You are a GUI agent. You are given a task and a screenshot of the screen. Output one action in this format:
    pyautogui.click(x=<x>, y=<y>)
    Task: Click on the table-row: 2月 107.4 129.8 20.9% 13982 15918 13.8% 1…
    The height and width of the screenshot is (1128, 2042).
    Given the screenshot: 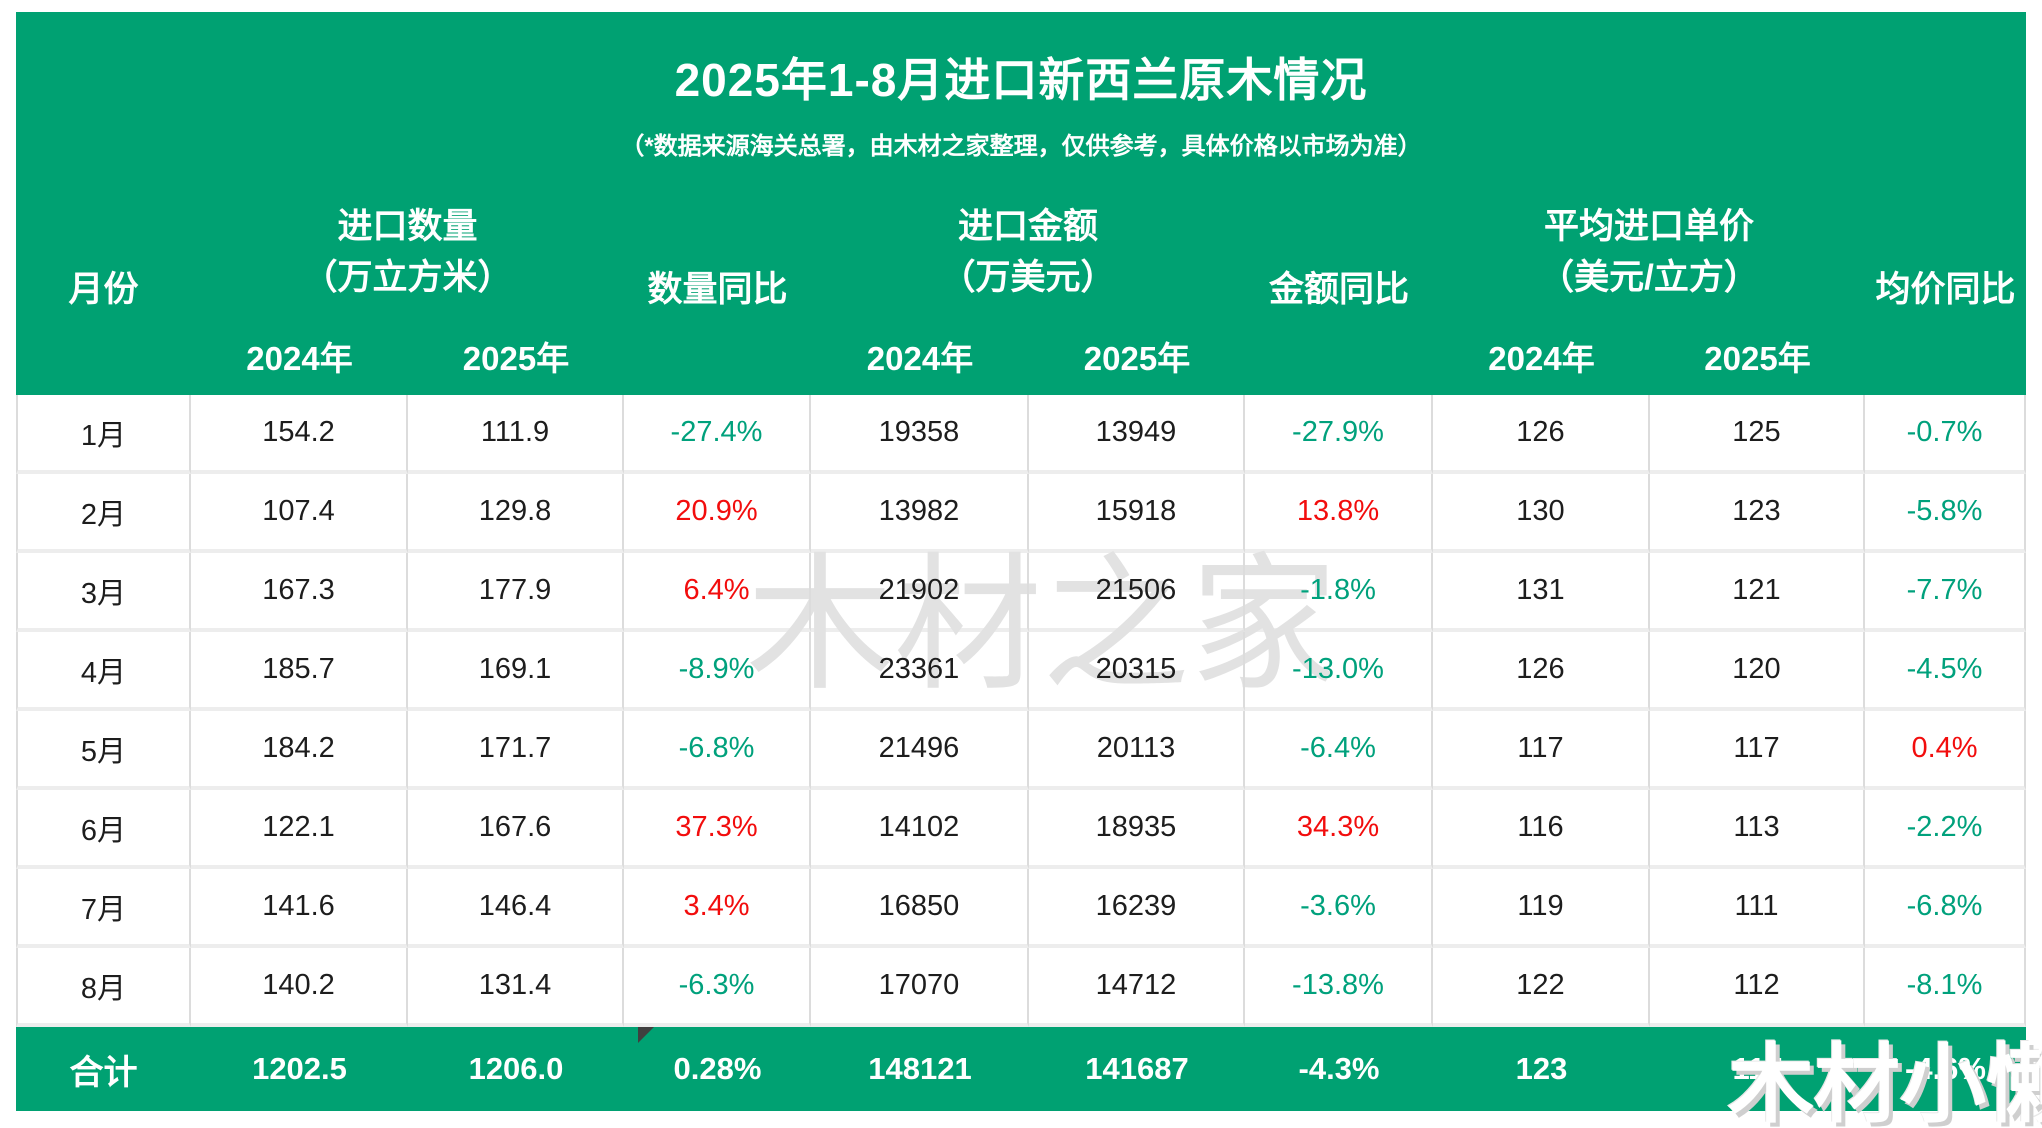 What is the action you would take?
    pyautogui.click(x=1021, y=513)
    